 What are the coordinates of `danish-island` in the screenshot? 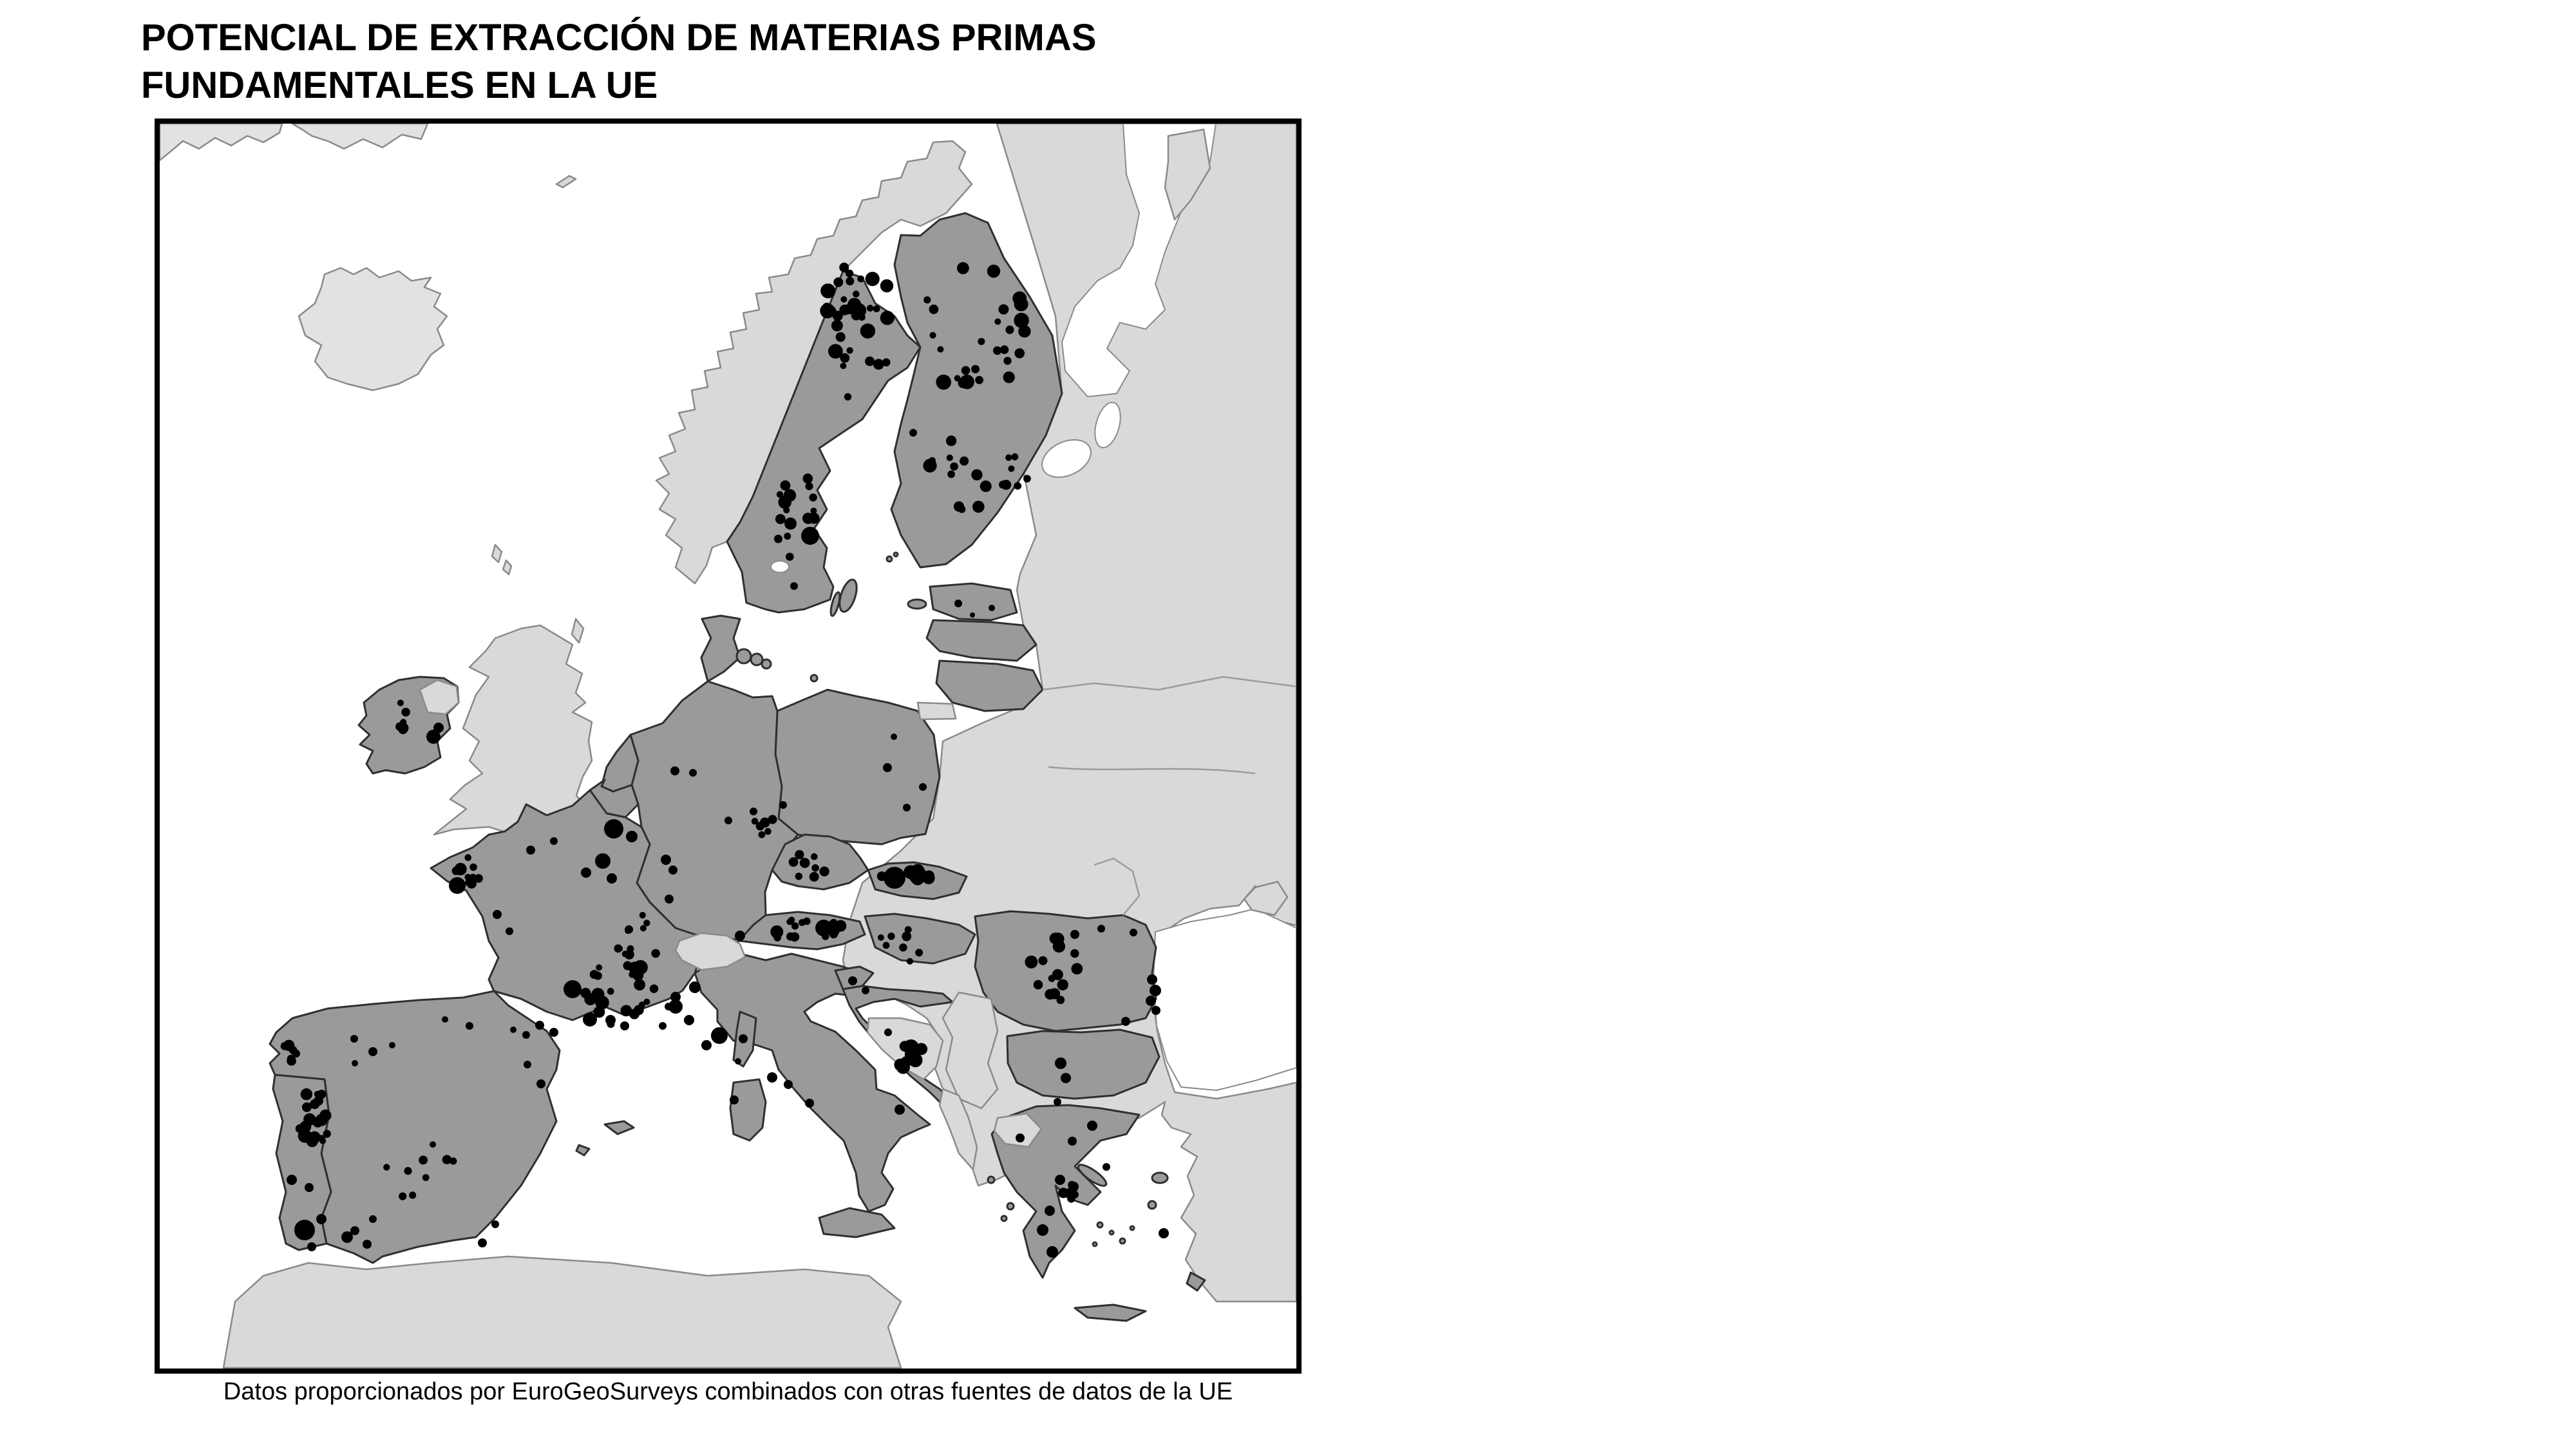 It's located at (757, 659).